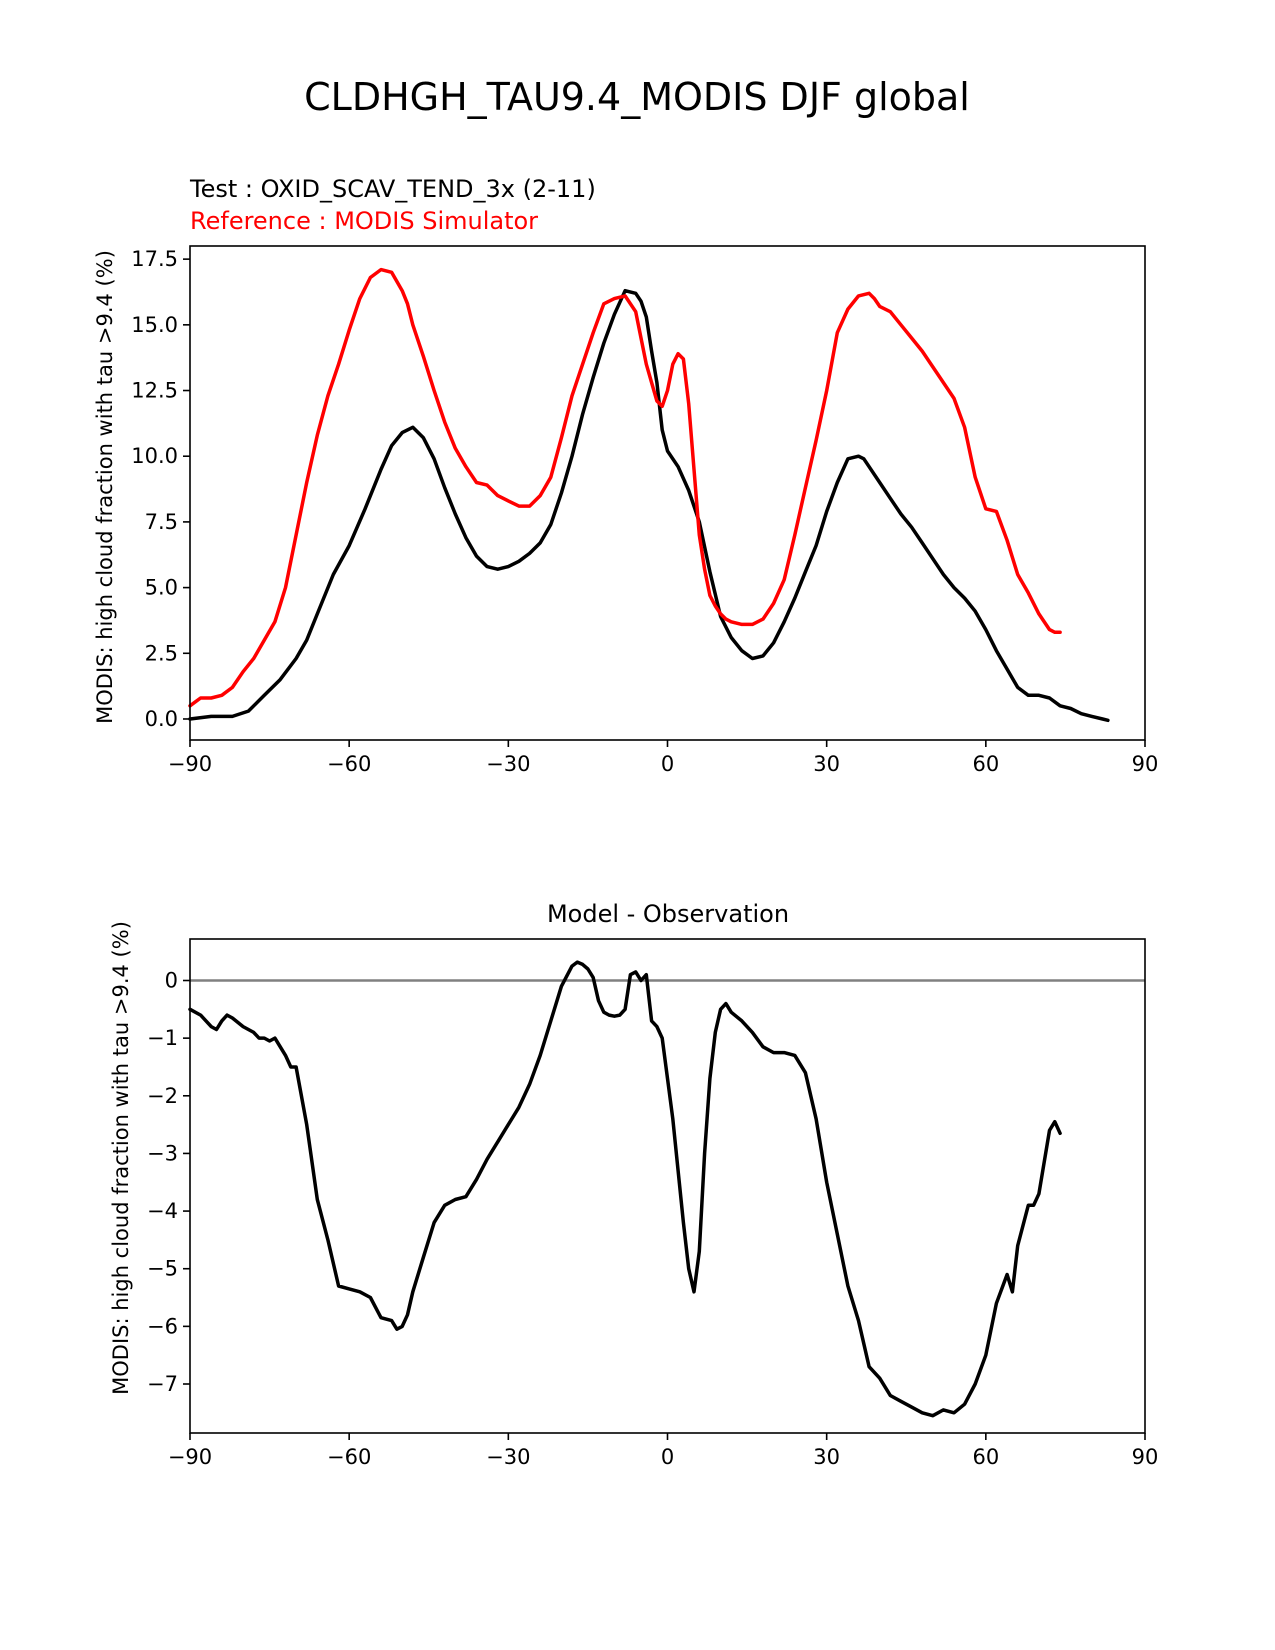 This screenshot has width=1275, height=1650. Describe the element at coordinates (349, 764) in the screenshot. I see `top-x-tick-label: −60` at that location.